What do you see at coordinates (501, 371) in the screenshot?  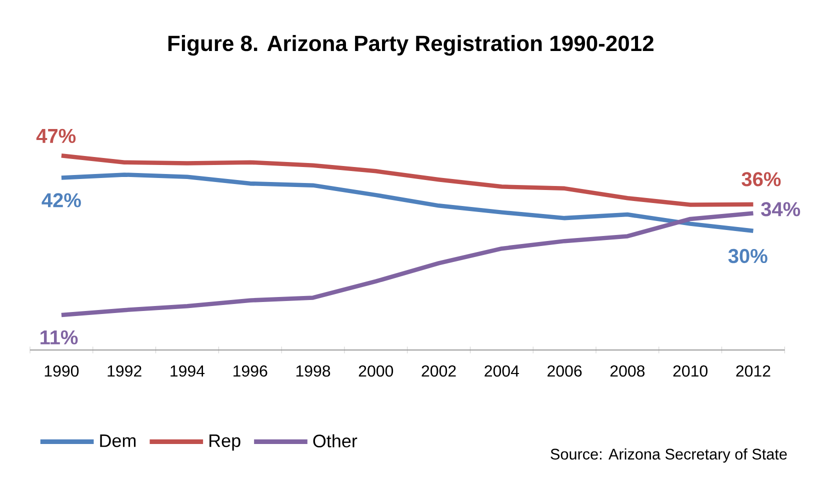 I see `x-tick-label: 2004` at bounding box center [501, 371].